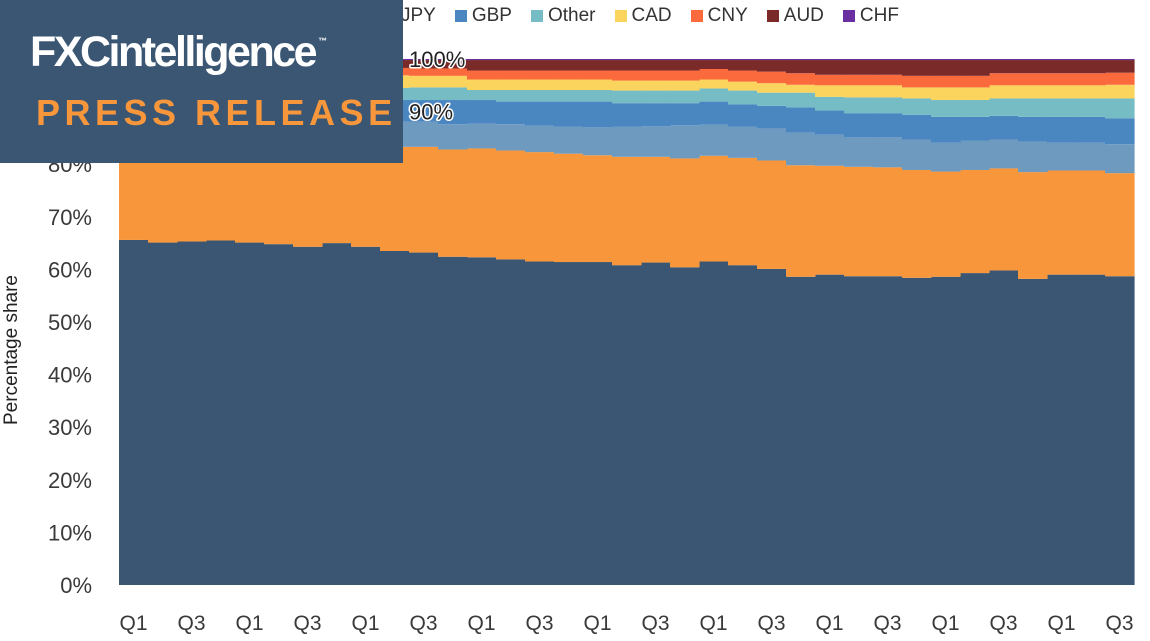 The height and width of the screenshot is (641, 1150). Describe the element at coordinates (70, 427) in the screenshot. I see `y-tick-label: 30%` at that location.